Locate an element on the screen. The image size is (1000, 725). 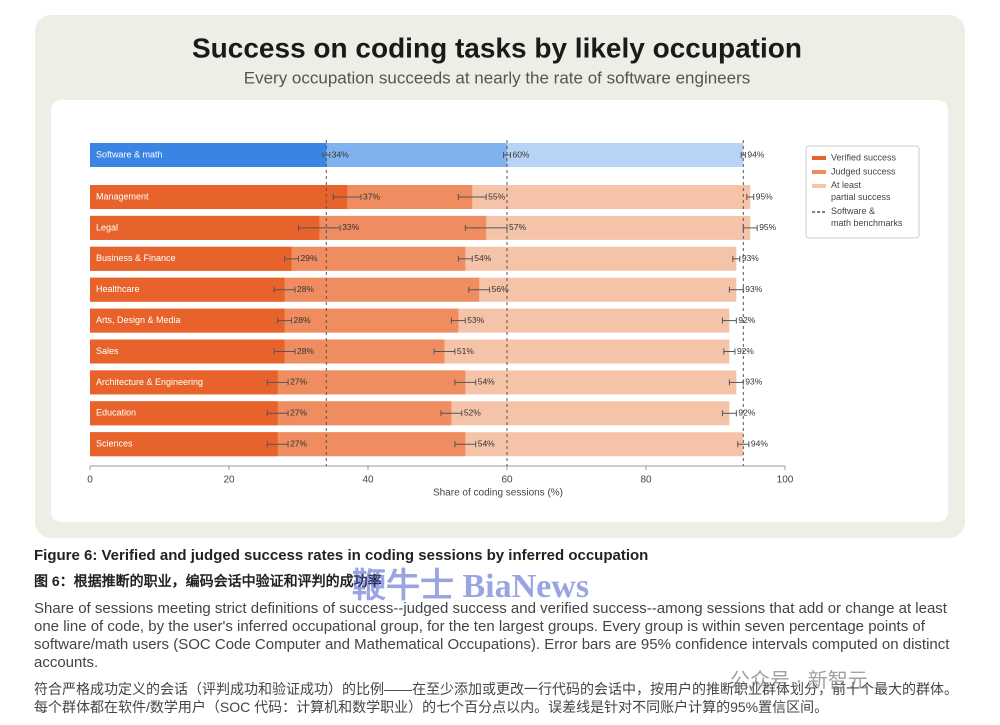
value-label: 55% is located at coordinates (496, 196).